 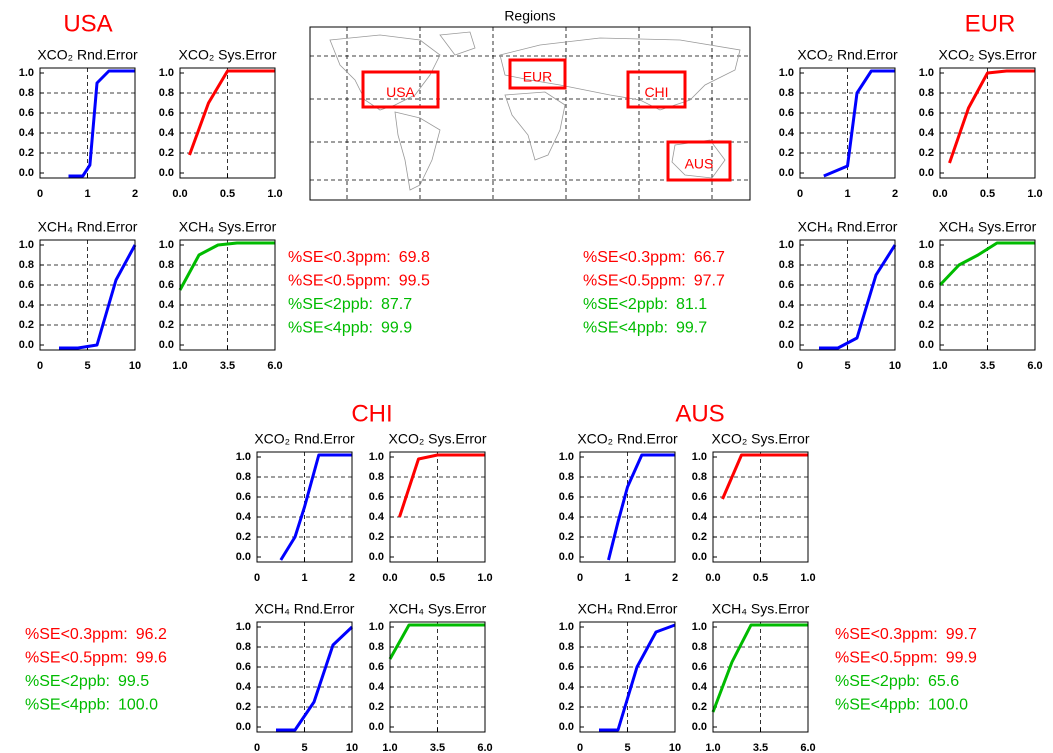 I want to click on stat-value: 99.5, so click(x=414, y=281).